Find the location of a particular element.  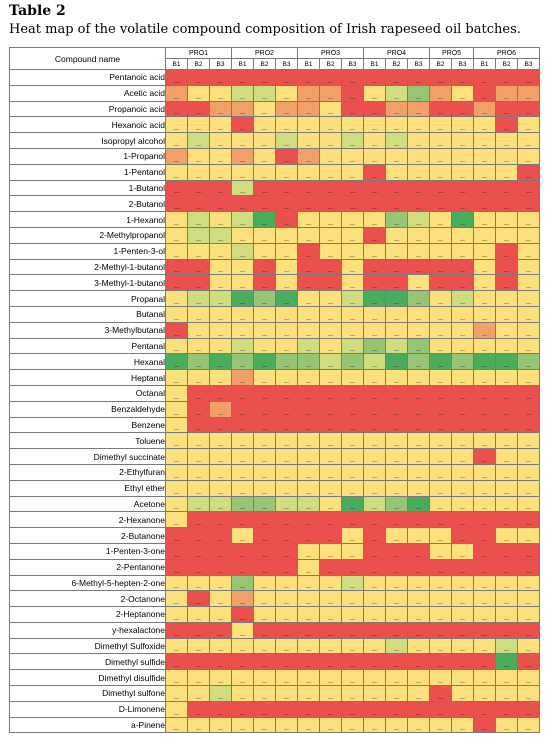

compound-name: Hexanal is located at coordinates (87, 362).